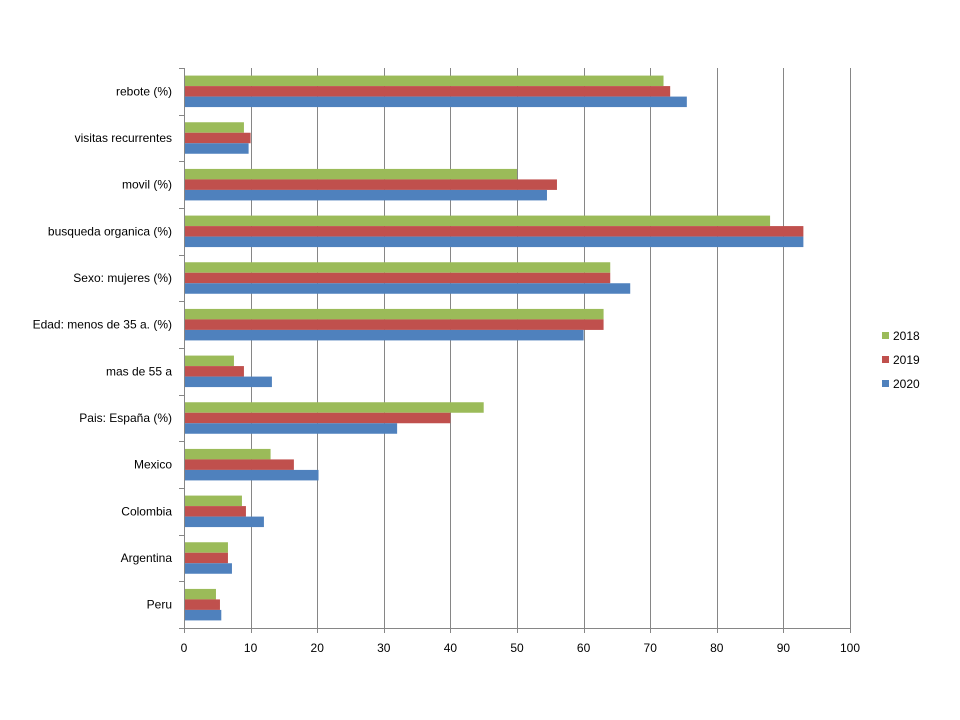 The image size is (960, 720). Describe the element at coordinates (110, 231) in the screenshot. I see `category-label: busqueda organica (%)` at that location.